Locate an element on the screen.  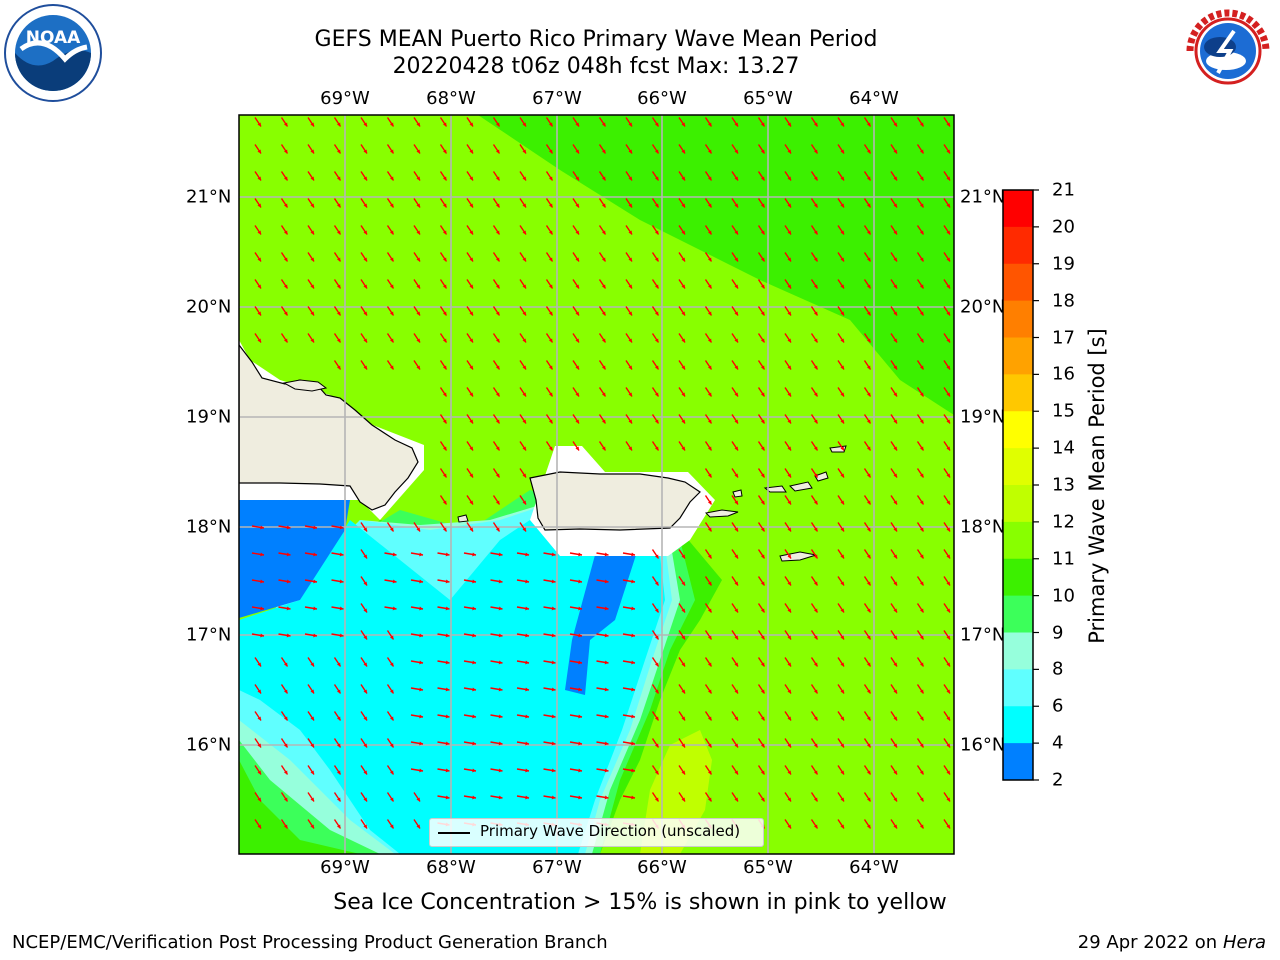
colorbar-tick-label: 8 is located at coordinates (1058, 669).